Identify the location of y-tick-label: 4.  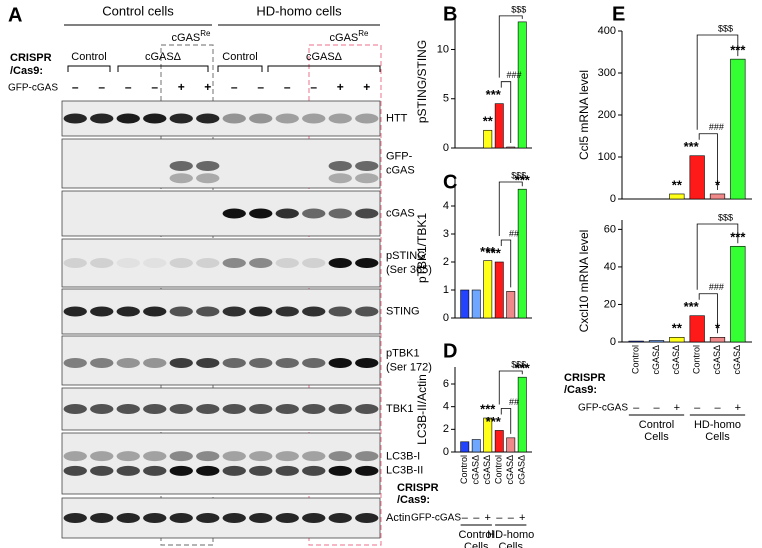
(446, 407).